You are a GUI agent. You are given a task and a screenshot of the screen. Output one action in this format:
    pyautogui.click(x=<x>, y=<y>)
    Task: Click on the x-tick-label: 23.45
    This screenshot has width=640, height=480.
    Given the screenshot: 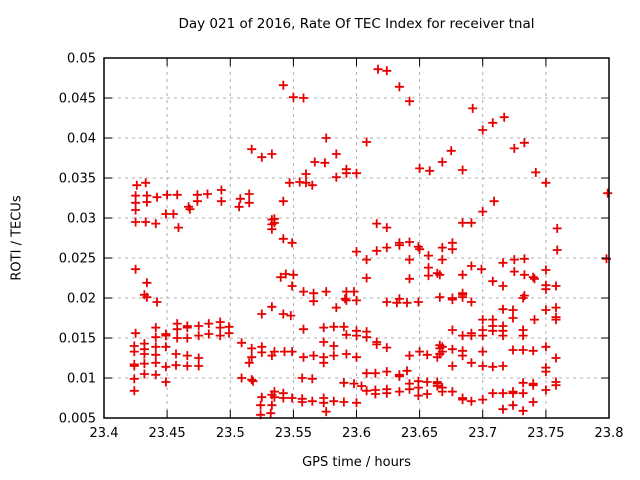 What is the action you would take?
    pyautogui.click(x=166, y=433)
    